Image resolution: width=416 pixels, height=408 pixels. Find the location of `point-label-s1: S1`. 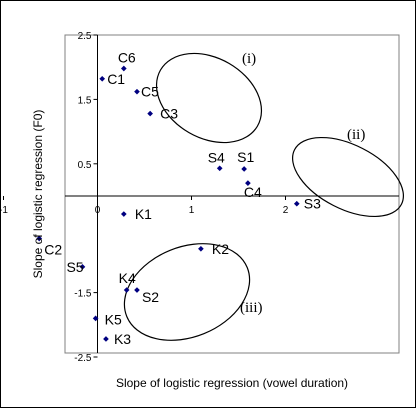

point-label-s1: S1 is located at coordinates (245, 157).